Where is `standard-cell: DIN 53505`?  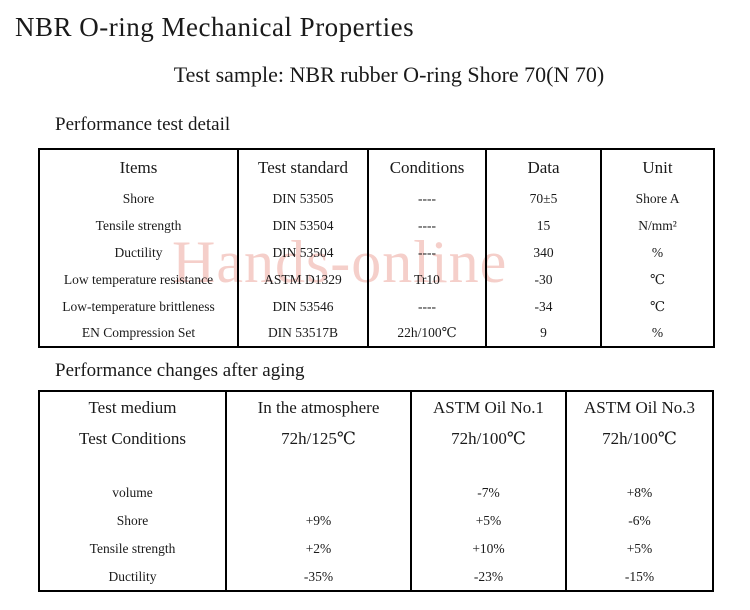 standard-cell: DIN 53505 is located at coordinates (302, 198).